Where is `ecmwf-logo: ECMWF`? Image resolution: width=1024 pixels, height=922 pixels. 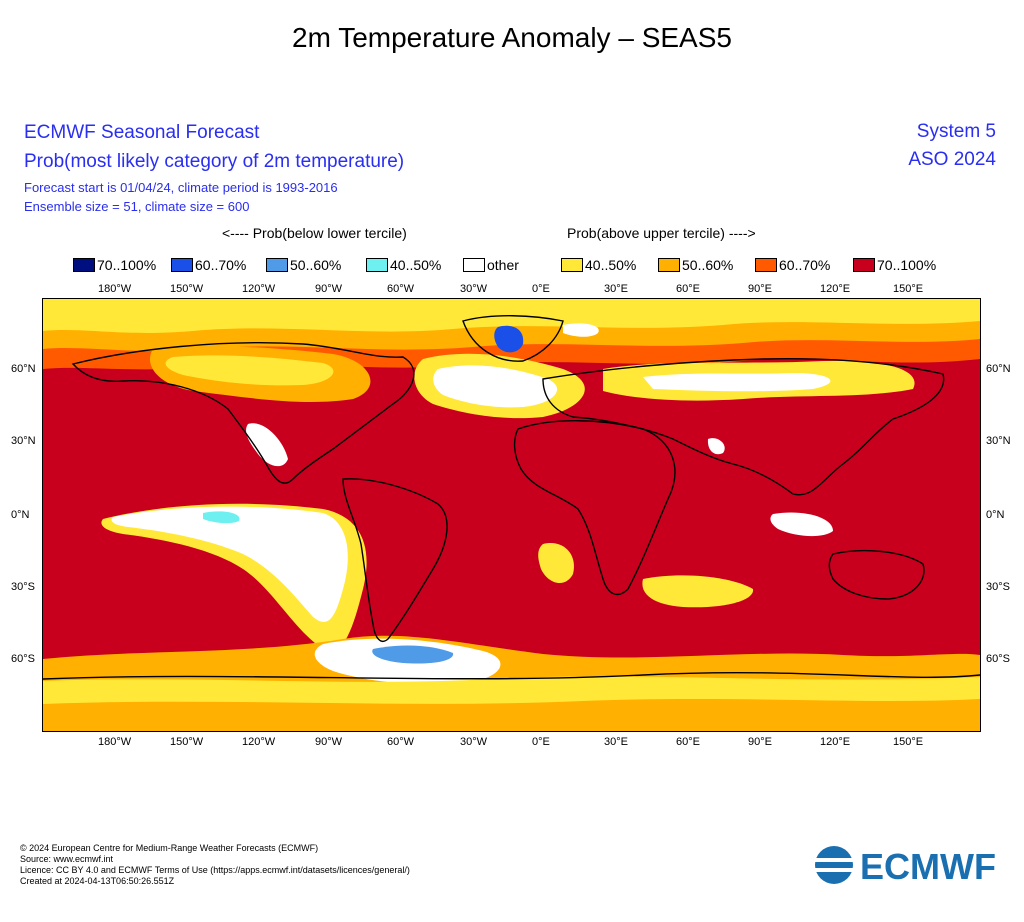
ecmwf-logo: ECMWF is located at coordinates (909, 865).